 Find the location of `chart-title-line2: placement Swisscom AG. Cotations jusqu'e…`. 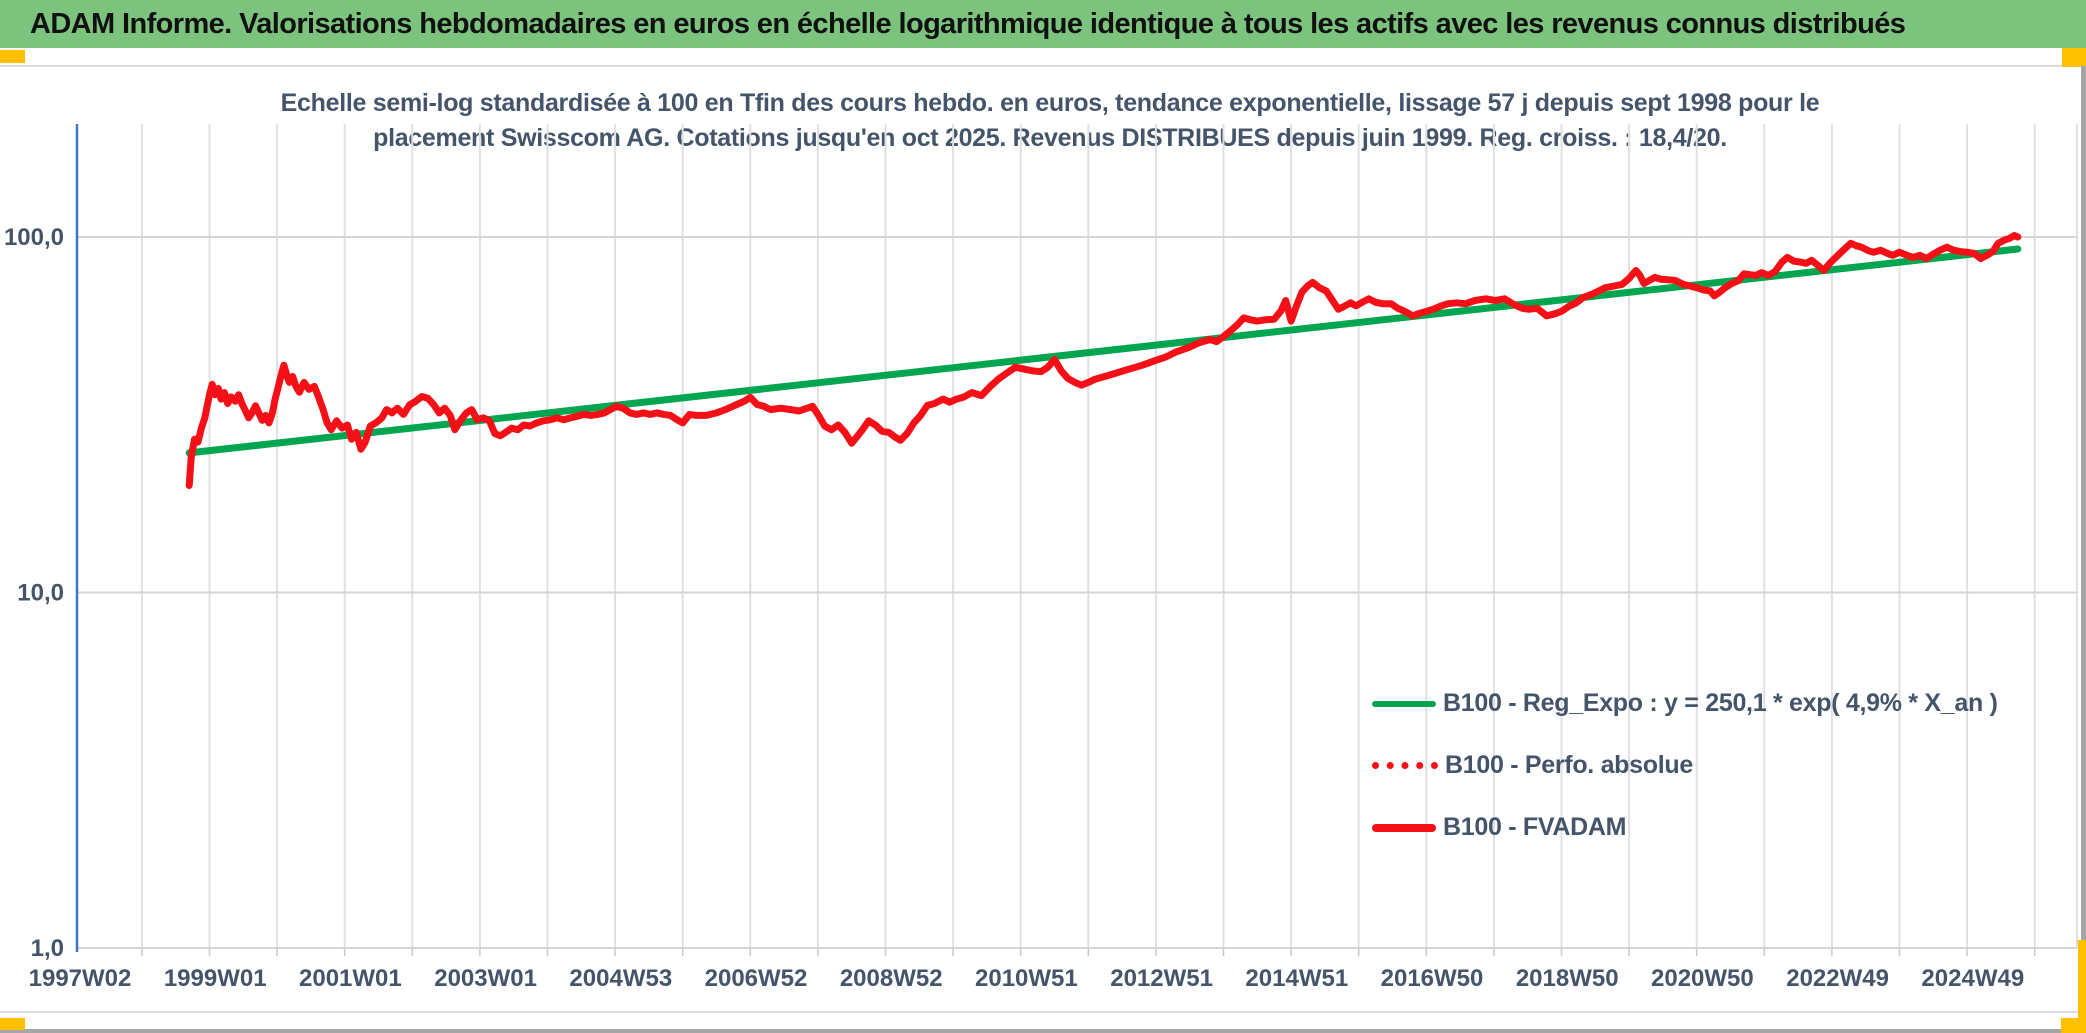

chart-title-line2: placement Swisscom AG. Cotations jusqu'e… is located at coordinates (1050, 138).